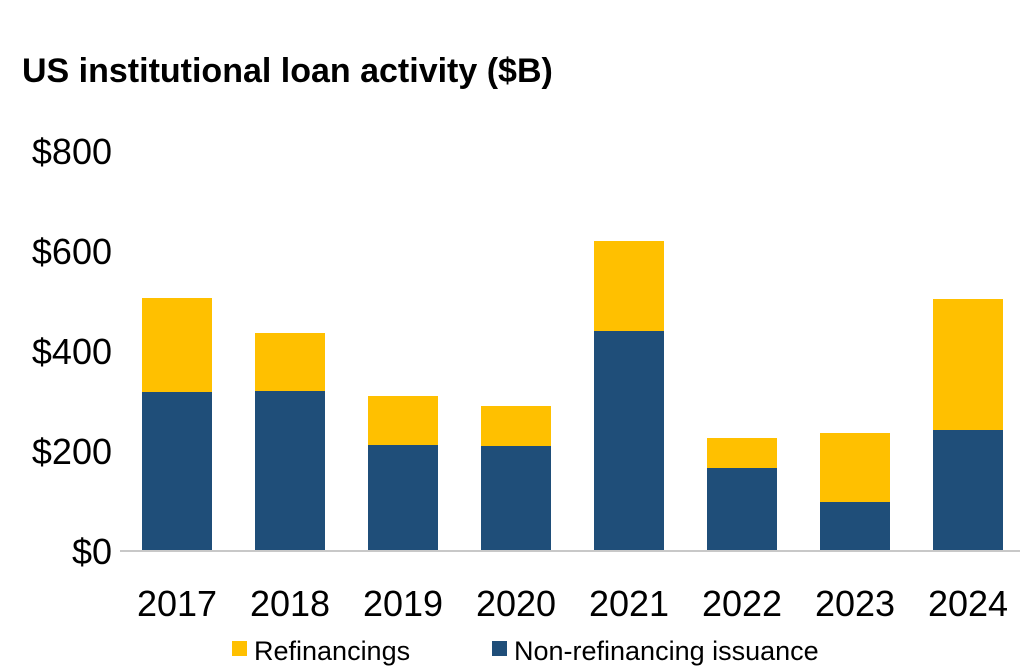 The height and width of the screenshot is (672, 1024). Describe the element at coordinates (968, 603) in the screenshot. I see `x-tick-label: 2024` at that location.